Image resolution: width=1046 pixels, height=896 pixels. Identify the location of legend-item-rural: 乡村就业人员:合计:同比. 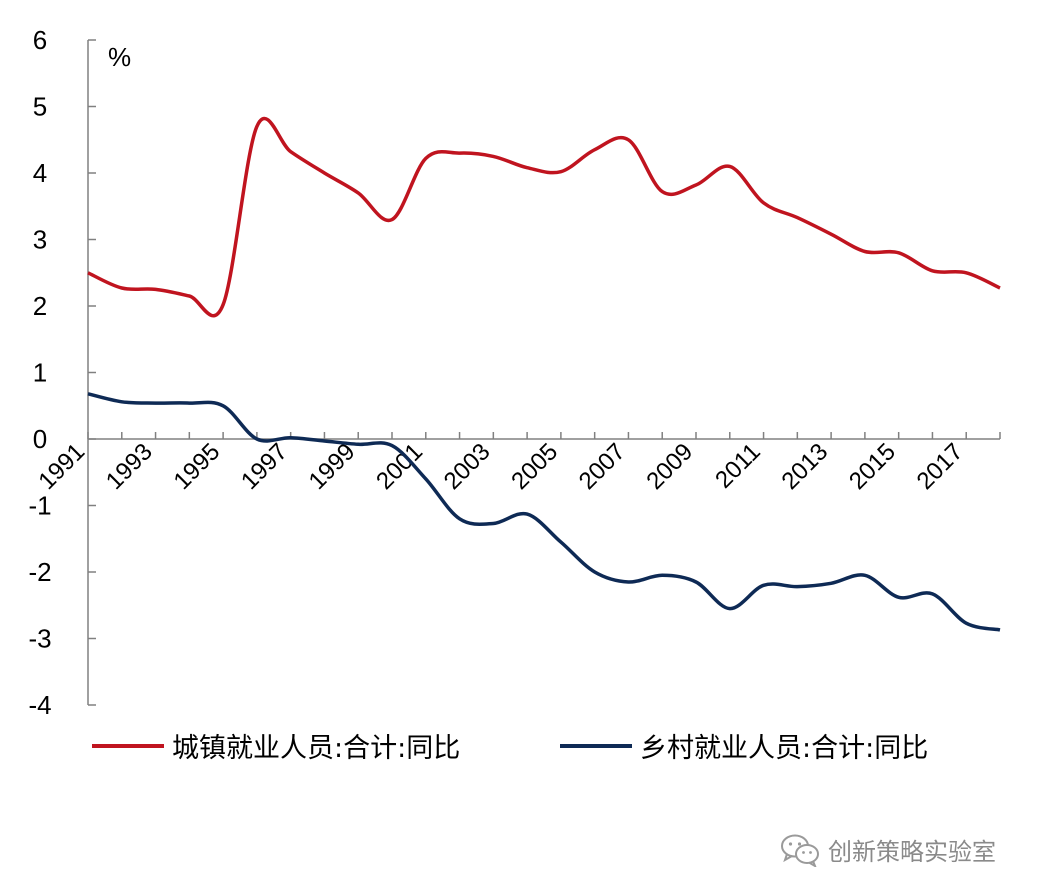
(744, 745).